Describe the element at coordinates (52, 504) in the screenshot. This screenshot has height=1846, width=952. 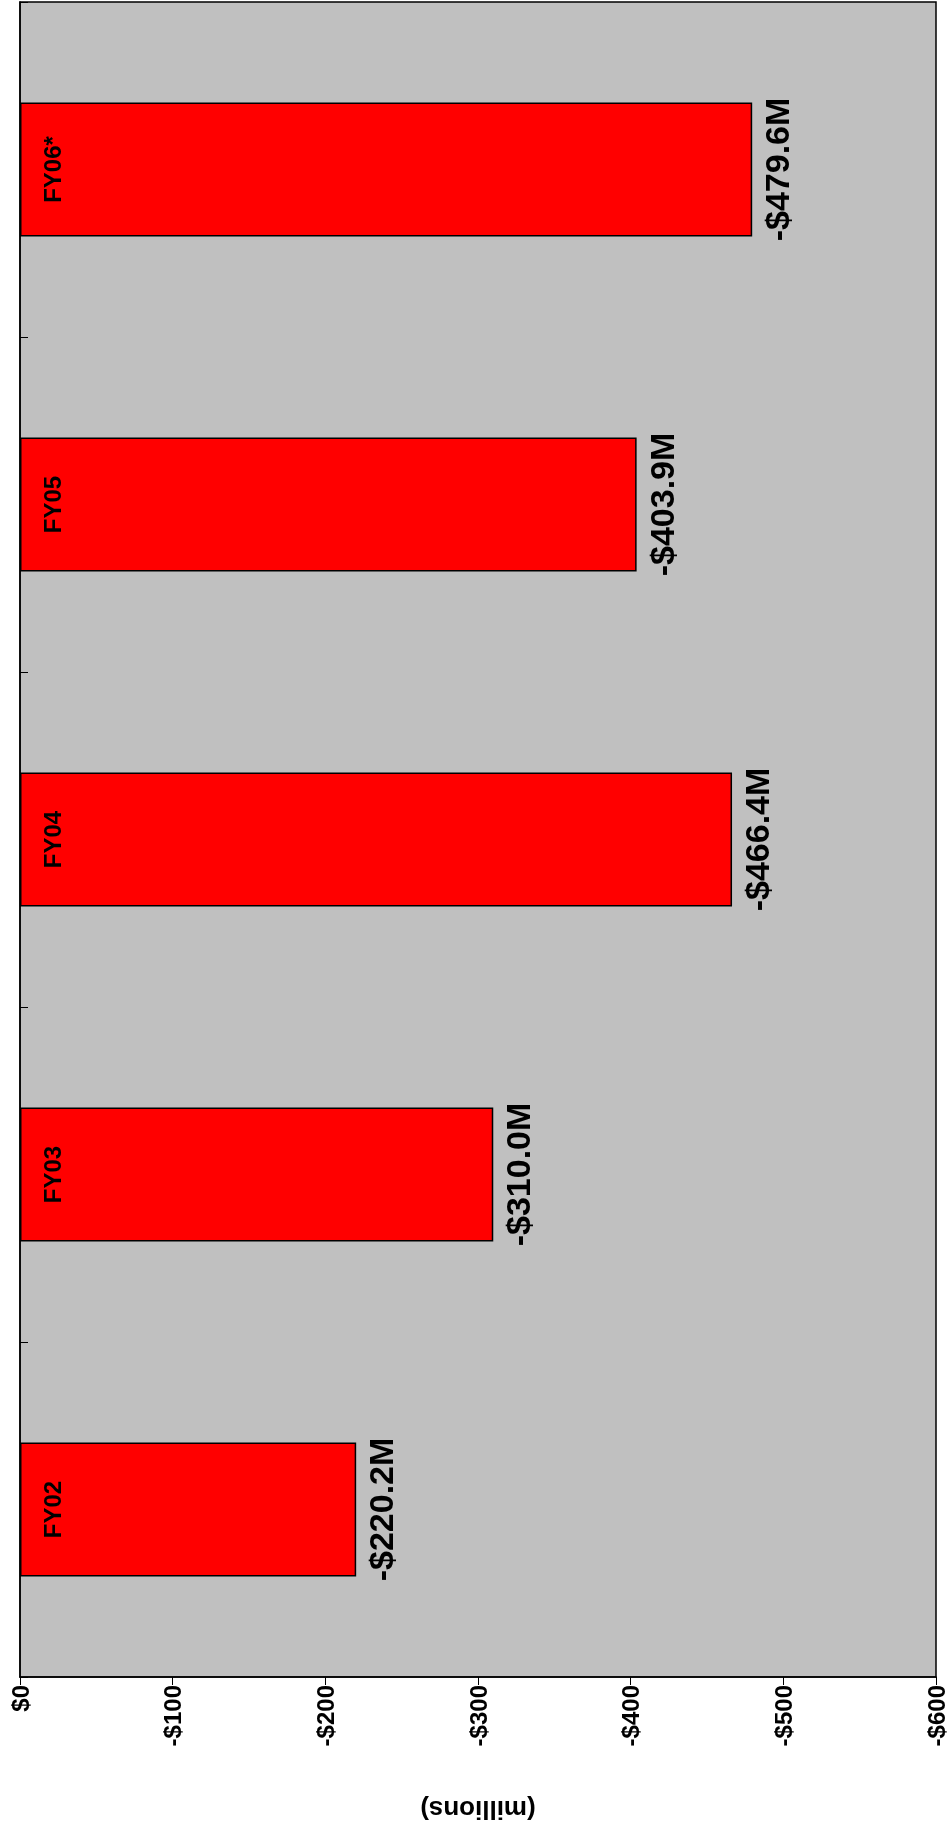
I see `y-tick-label: FY05` at that location.